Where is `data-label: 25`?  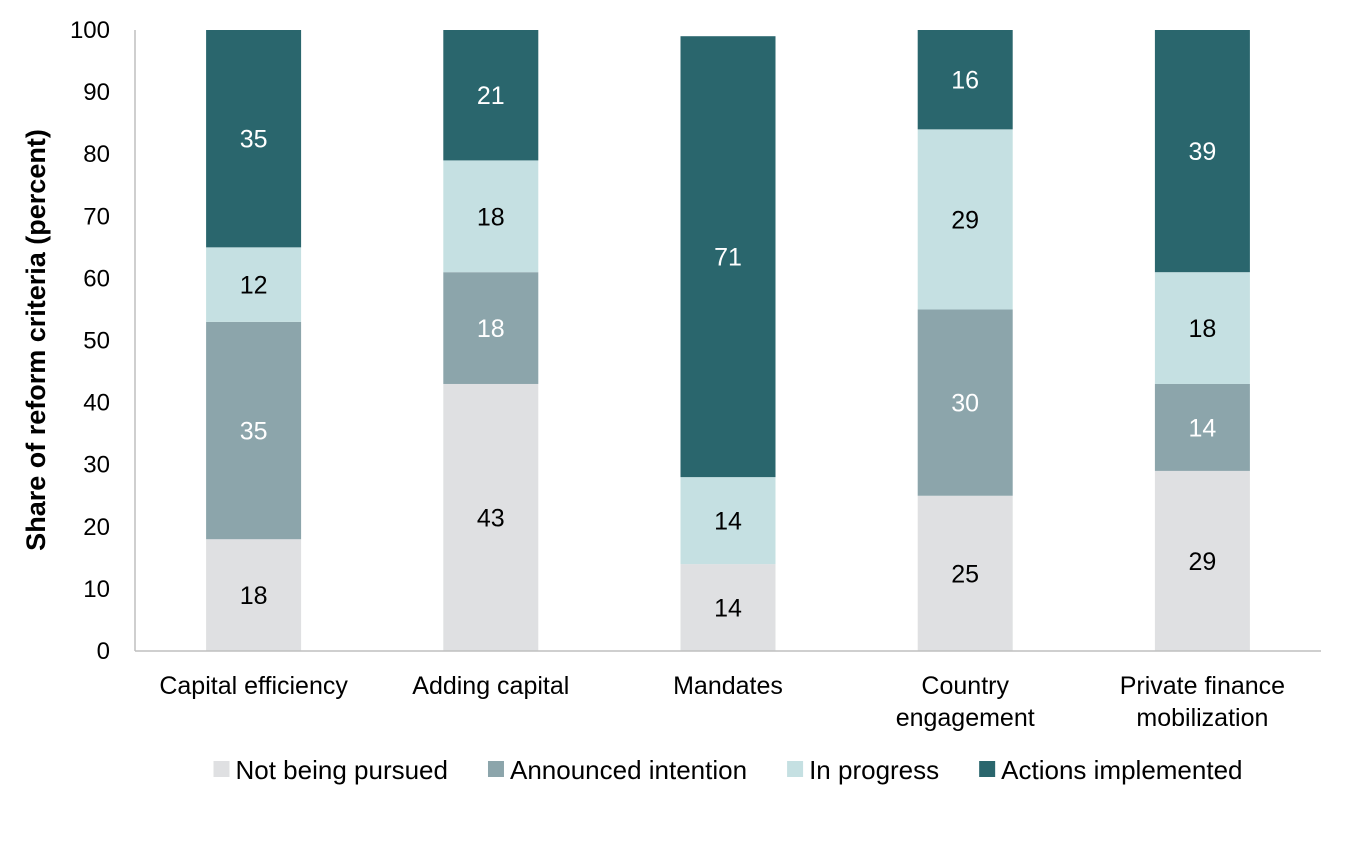 data-label: 25 is located at coordinates (965, 574).